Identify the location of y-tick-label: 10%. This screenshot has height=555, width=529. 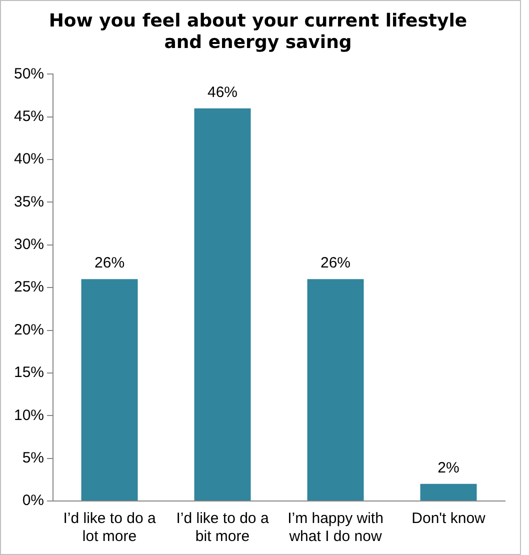
(29, 415).